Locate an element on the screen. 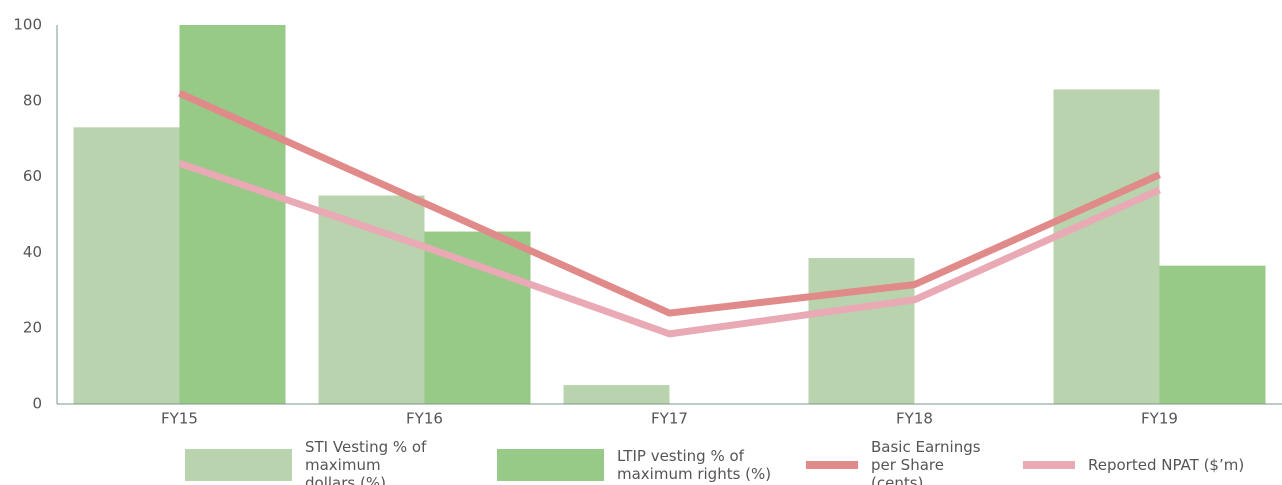 This screenshot has width=1282, height=485. legend-item: Reported NPAT ($’m) is located at coordinates (1152, 465).